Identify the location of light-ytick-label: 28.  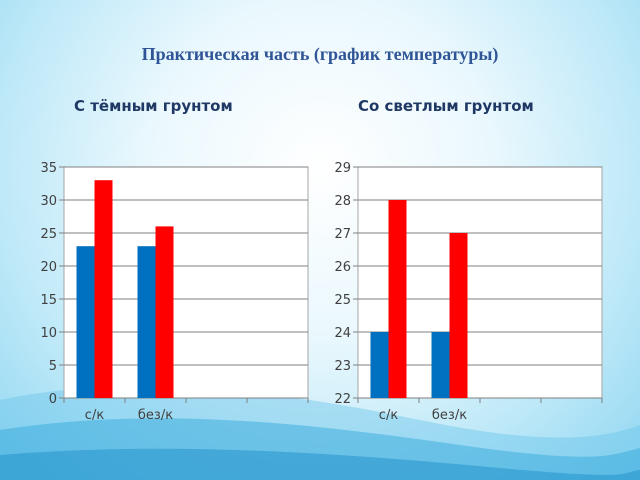
(342, 201).